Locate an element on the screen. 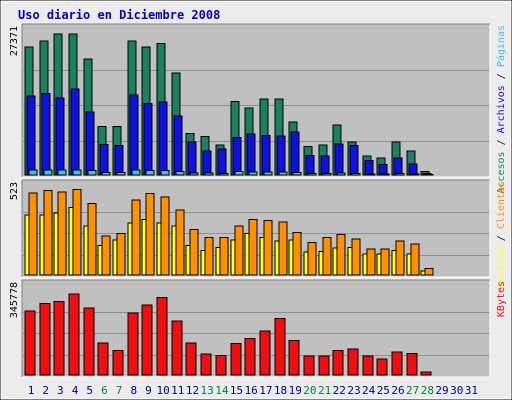  x-tick-label-day-30: 30 is located at coordinates (456, 390).